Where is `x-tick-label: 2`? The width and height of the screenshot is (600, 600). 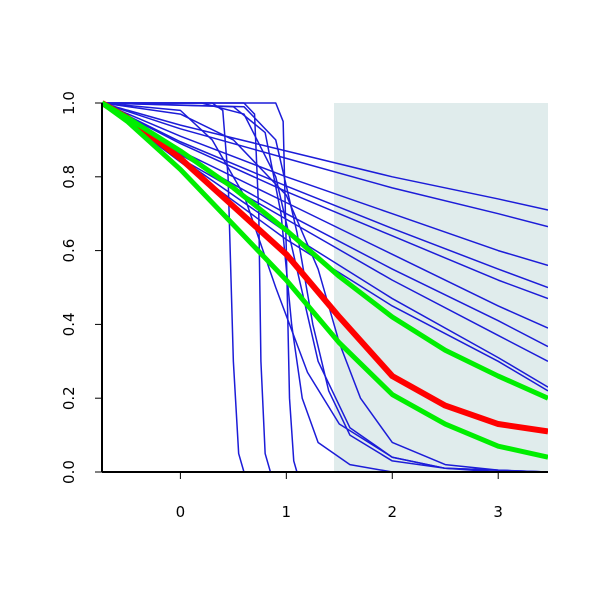 x-tick-label: 2 is located at coordinates (392, 512).